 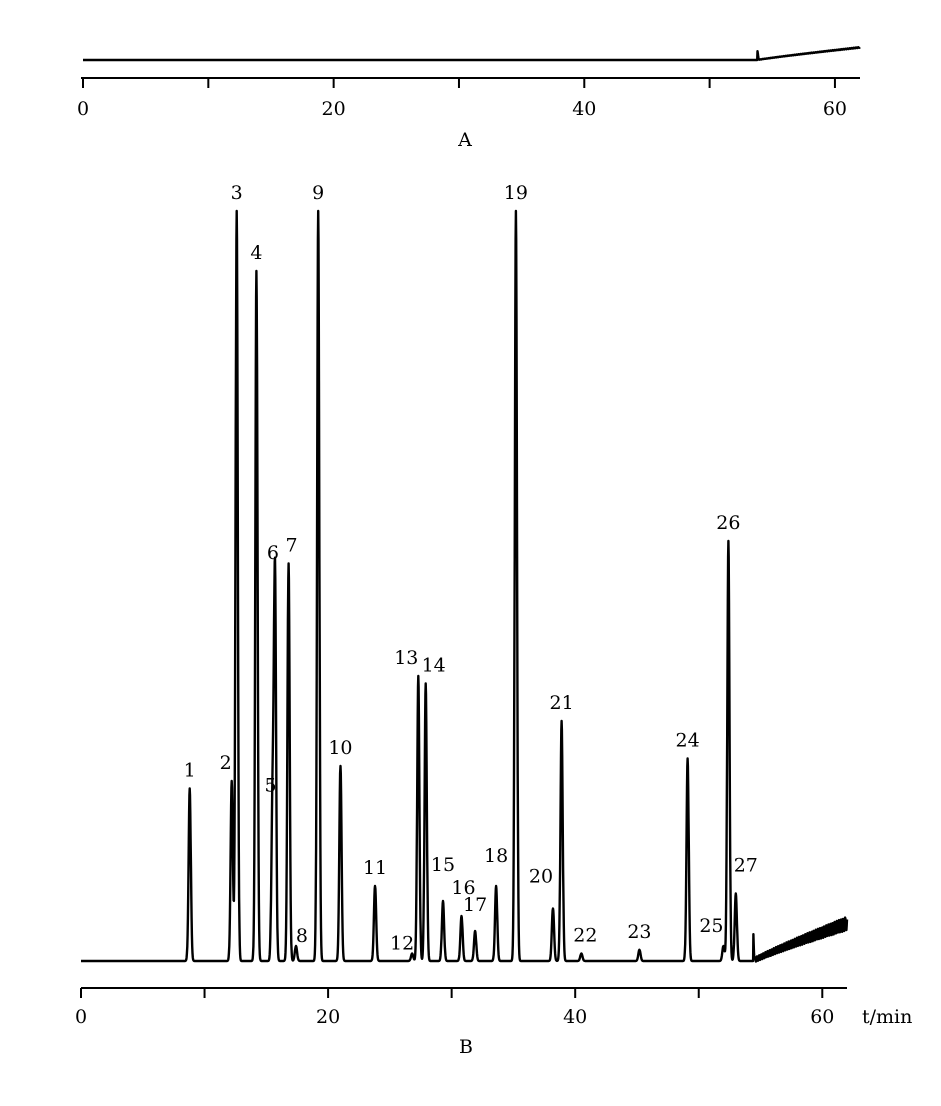 What do you see at coordinates (464, 140) in the screenshot?
I see `panel-a-label: A` at bounding box center [464, 140].